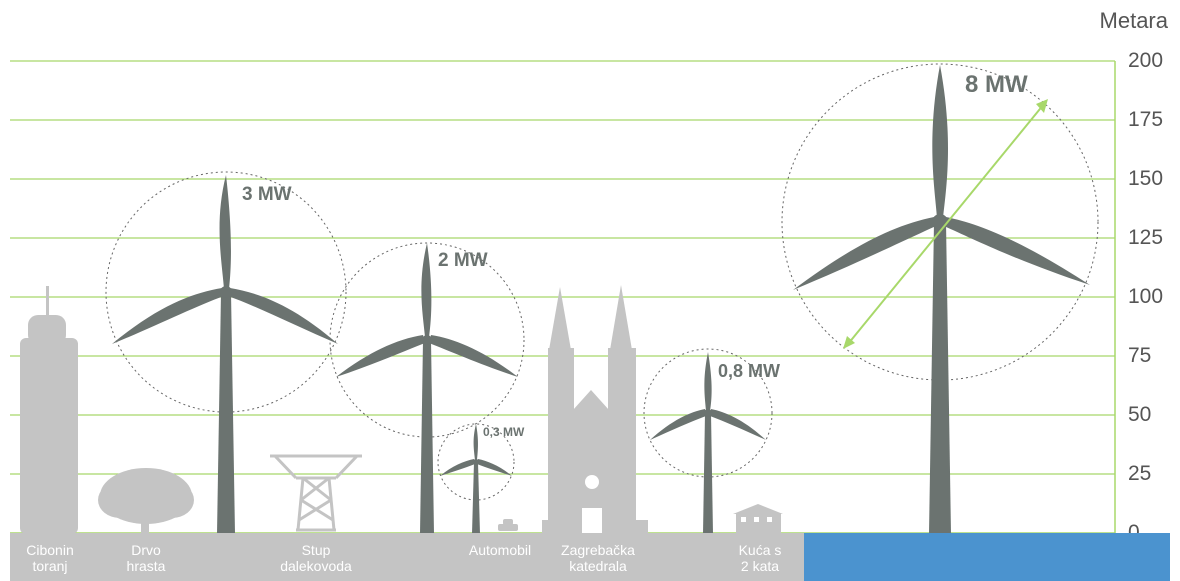  Describe the element at coordinates (598, 550) in the screenshot. I see `label-line-1: Zagrebačka` at that location.